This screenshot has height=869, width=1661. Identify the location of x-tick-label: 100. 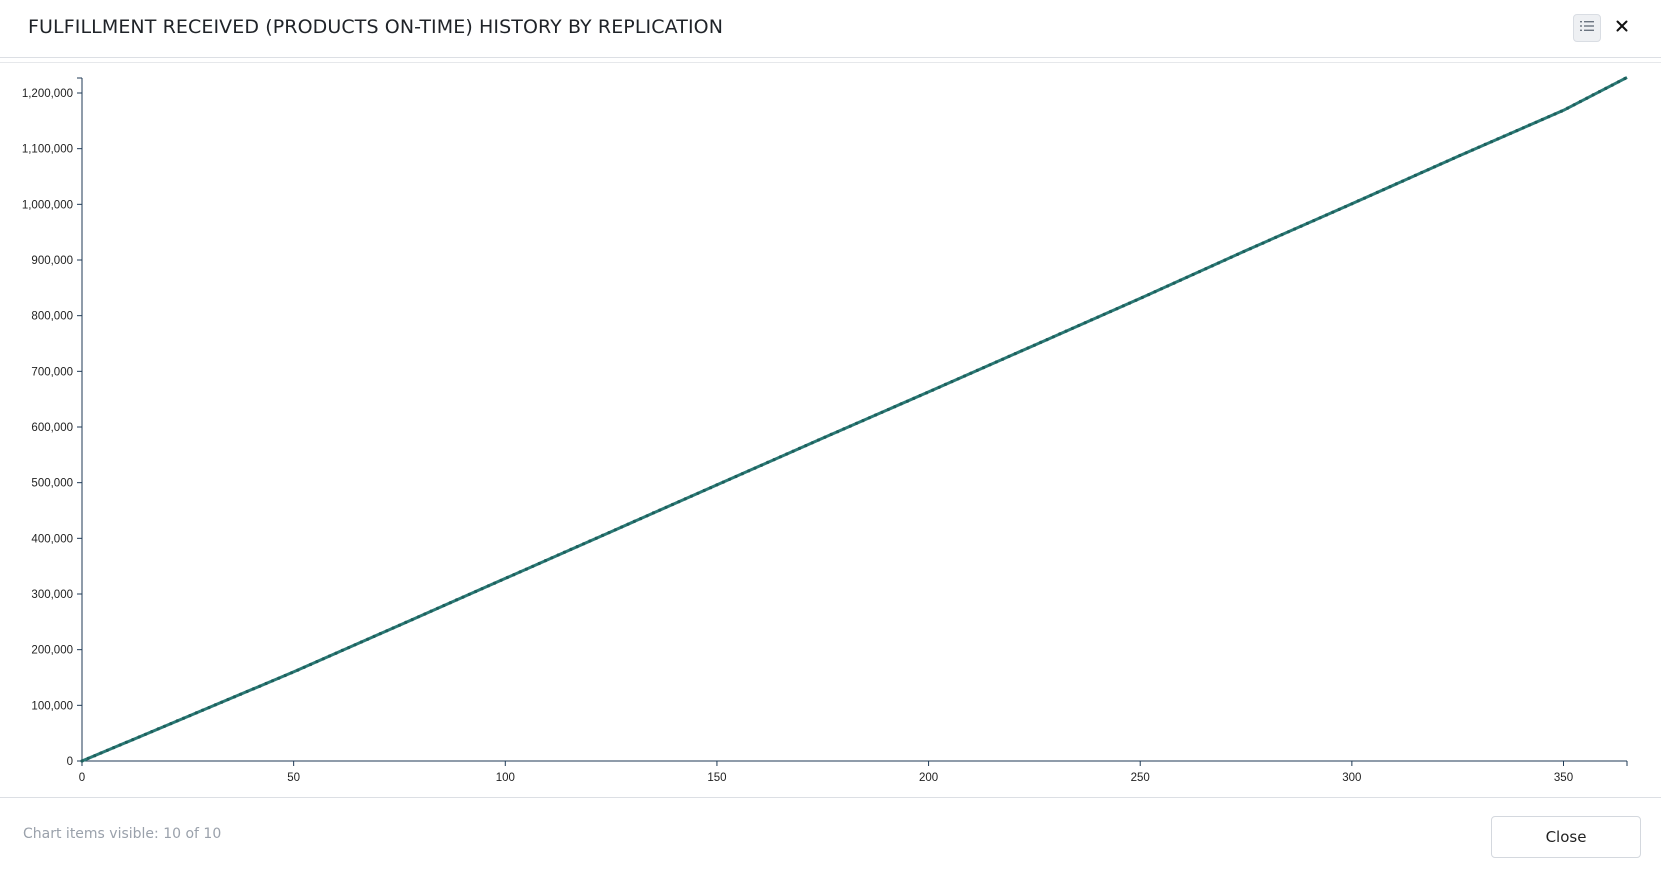
(505, 778).